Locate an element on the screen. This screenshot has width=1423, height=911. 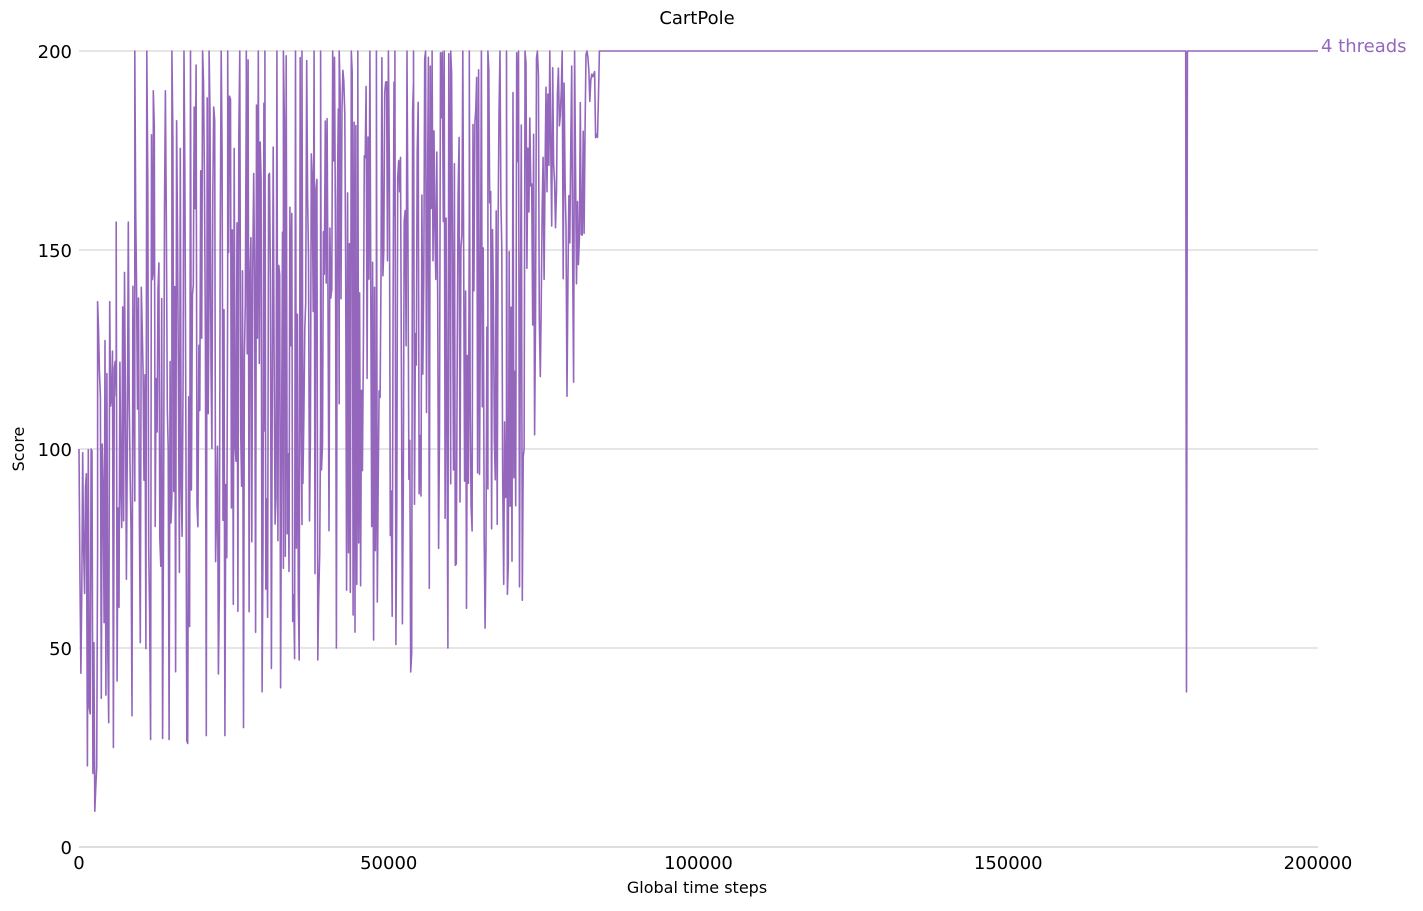
y-tick-label-100: 100 is located at coordinates (55, 450).